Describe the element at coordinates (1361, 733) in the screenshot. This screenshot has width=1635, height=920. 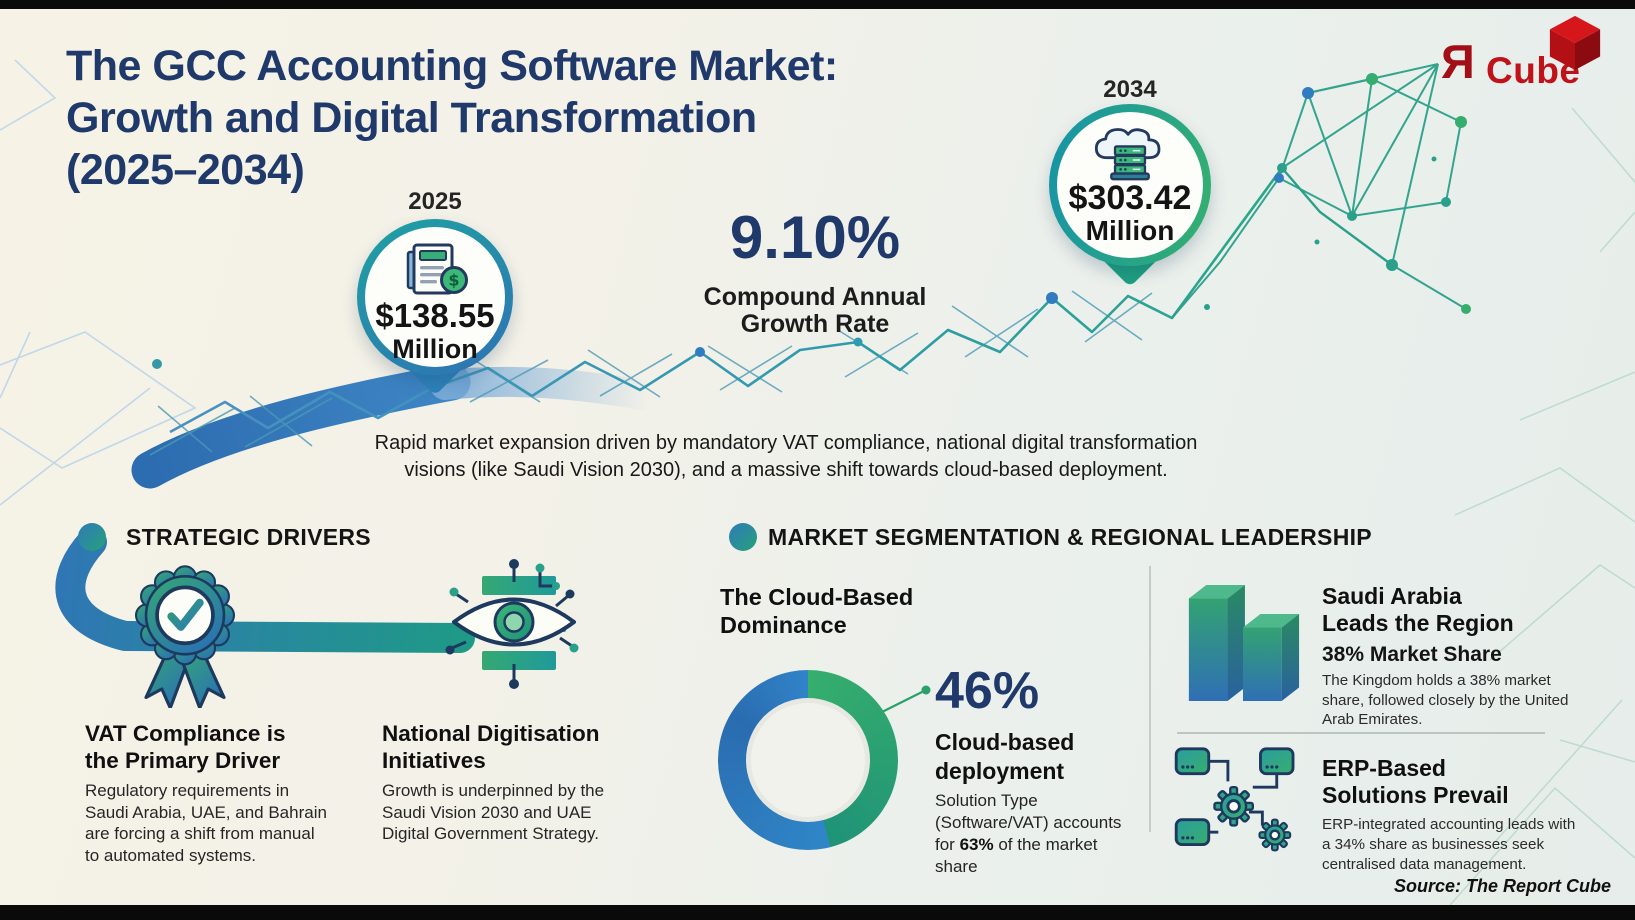
I see `horizontal-divider` at that location.